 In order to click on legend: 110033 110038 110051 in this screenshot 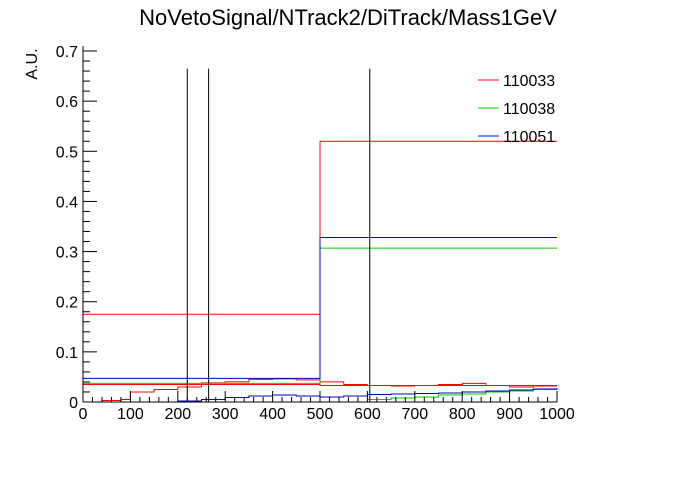, I will do `click(516, 109)`.